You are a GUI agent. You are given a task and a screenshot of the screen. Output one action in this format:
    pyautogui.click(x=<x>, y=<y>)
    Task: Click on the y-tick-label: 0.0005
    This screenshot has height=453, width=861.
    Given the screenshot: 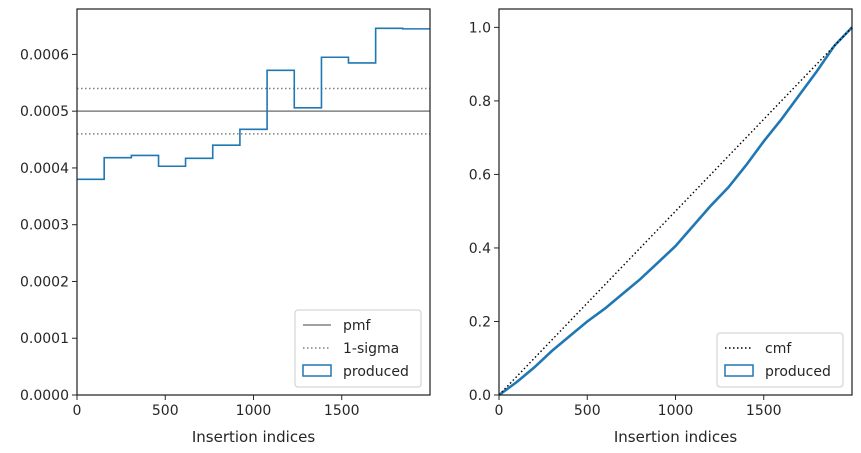 What is the action you would take?
    pyautogui.click(x=44, y=112)
    